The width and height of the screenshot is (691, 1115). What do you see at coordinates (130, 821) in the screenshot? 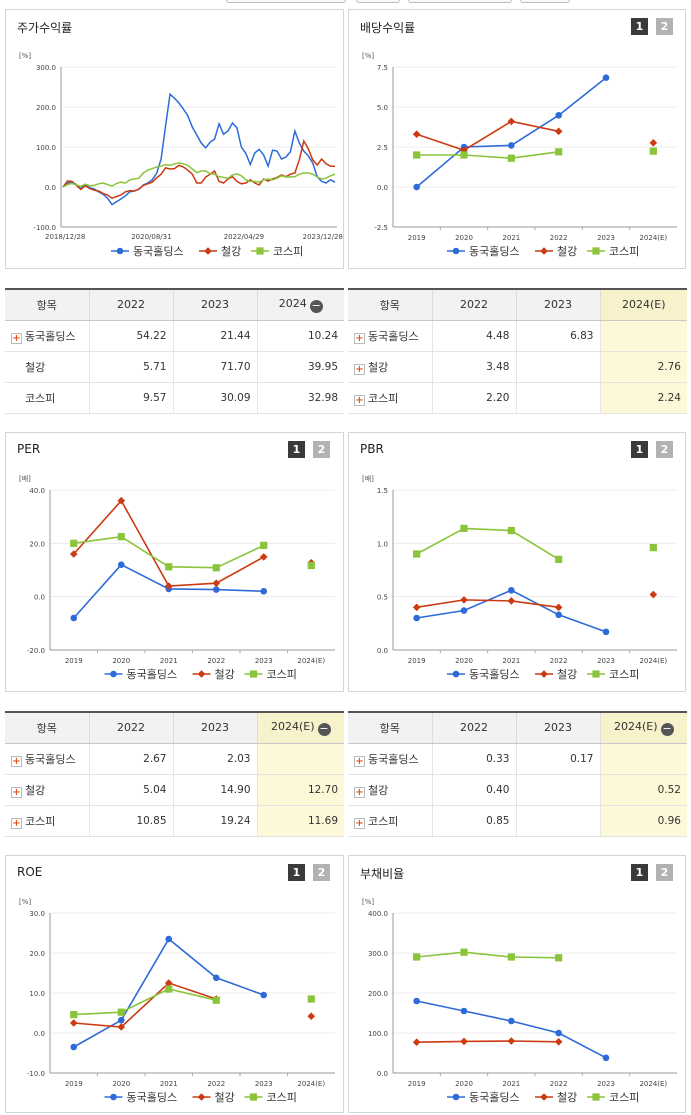
I see `value-cell: 10.85` at bounding box center [130, 821].